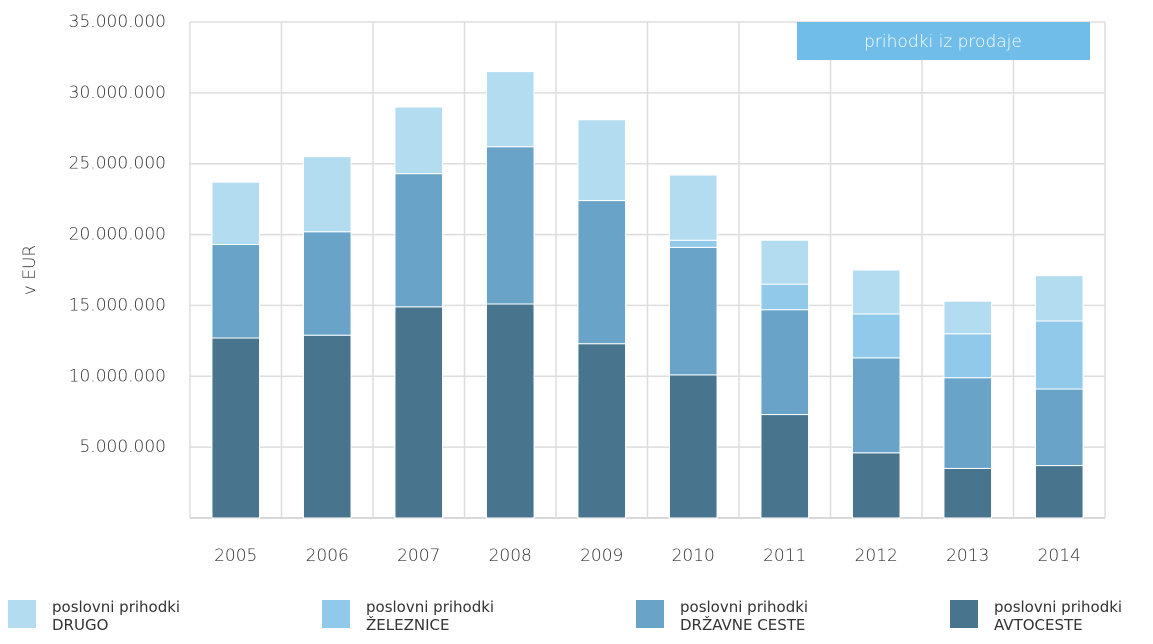 This screenshot has height=644, width=1153. I want to click on y-tick-label: 5.000.000, so click(122, 447).